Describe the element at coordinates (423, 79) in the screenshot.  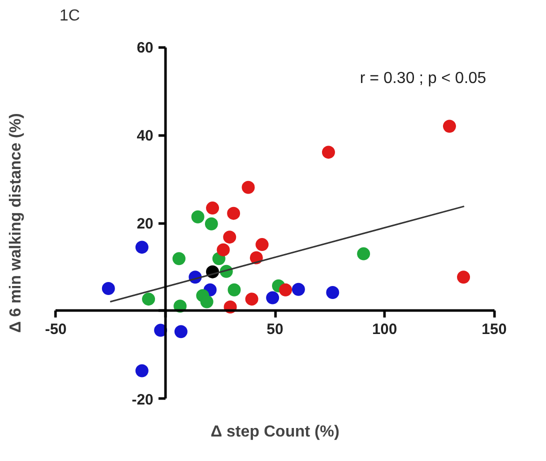
I see `annotation: r = 0.30 ; p < 0.05` at that location.